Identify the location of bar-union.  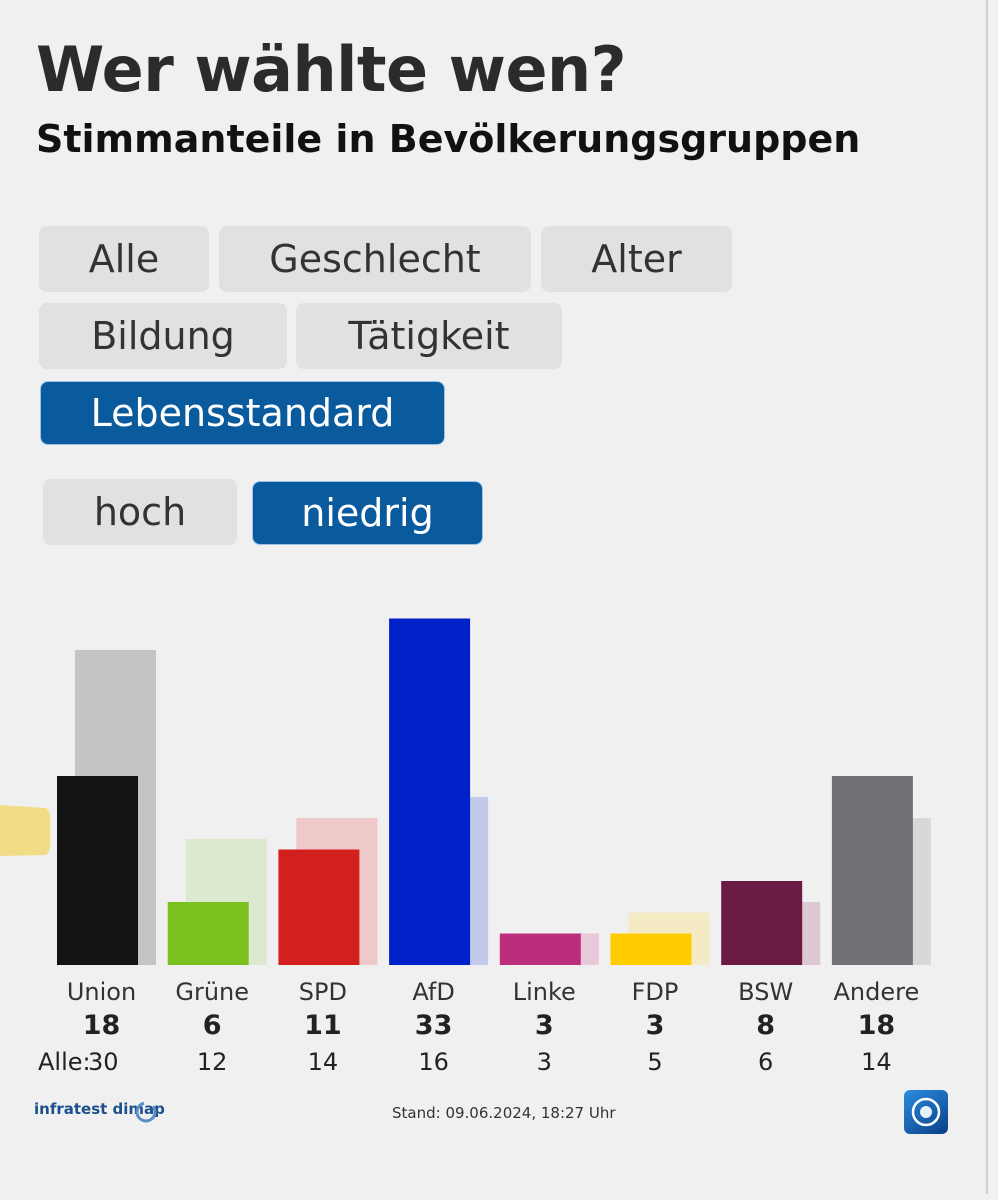
(97, 870).